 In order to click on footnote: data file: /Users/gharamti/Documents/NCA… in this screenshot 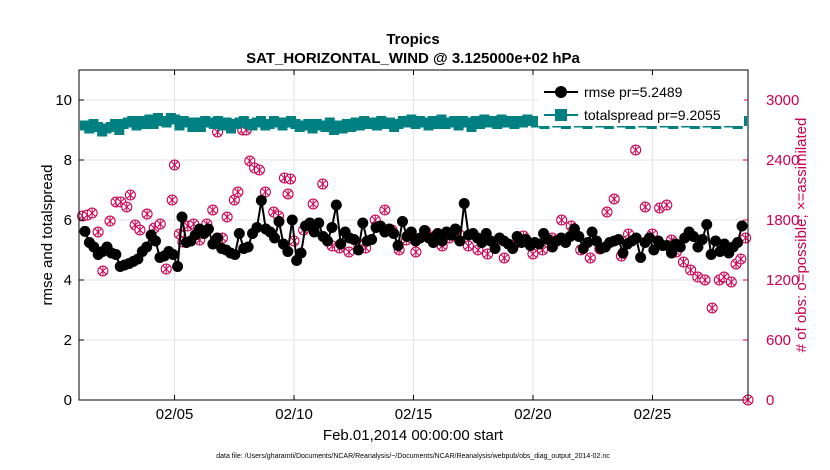, I will do `click(413, 456)`.